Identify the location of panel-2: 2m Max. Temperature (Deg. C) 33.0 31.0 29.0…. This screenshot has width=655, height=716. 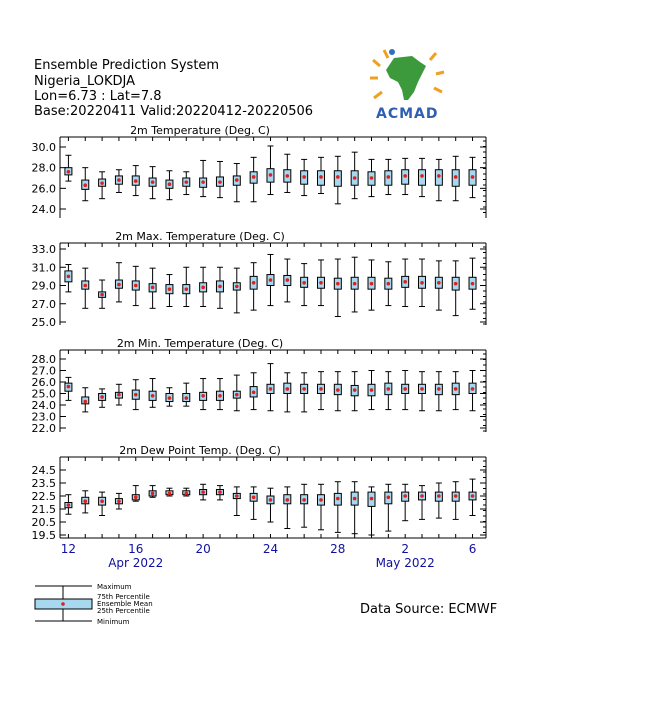
(259, 279).